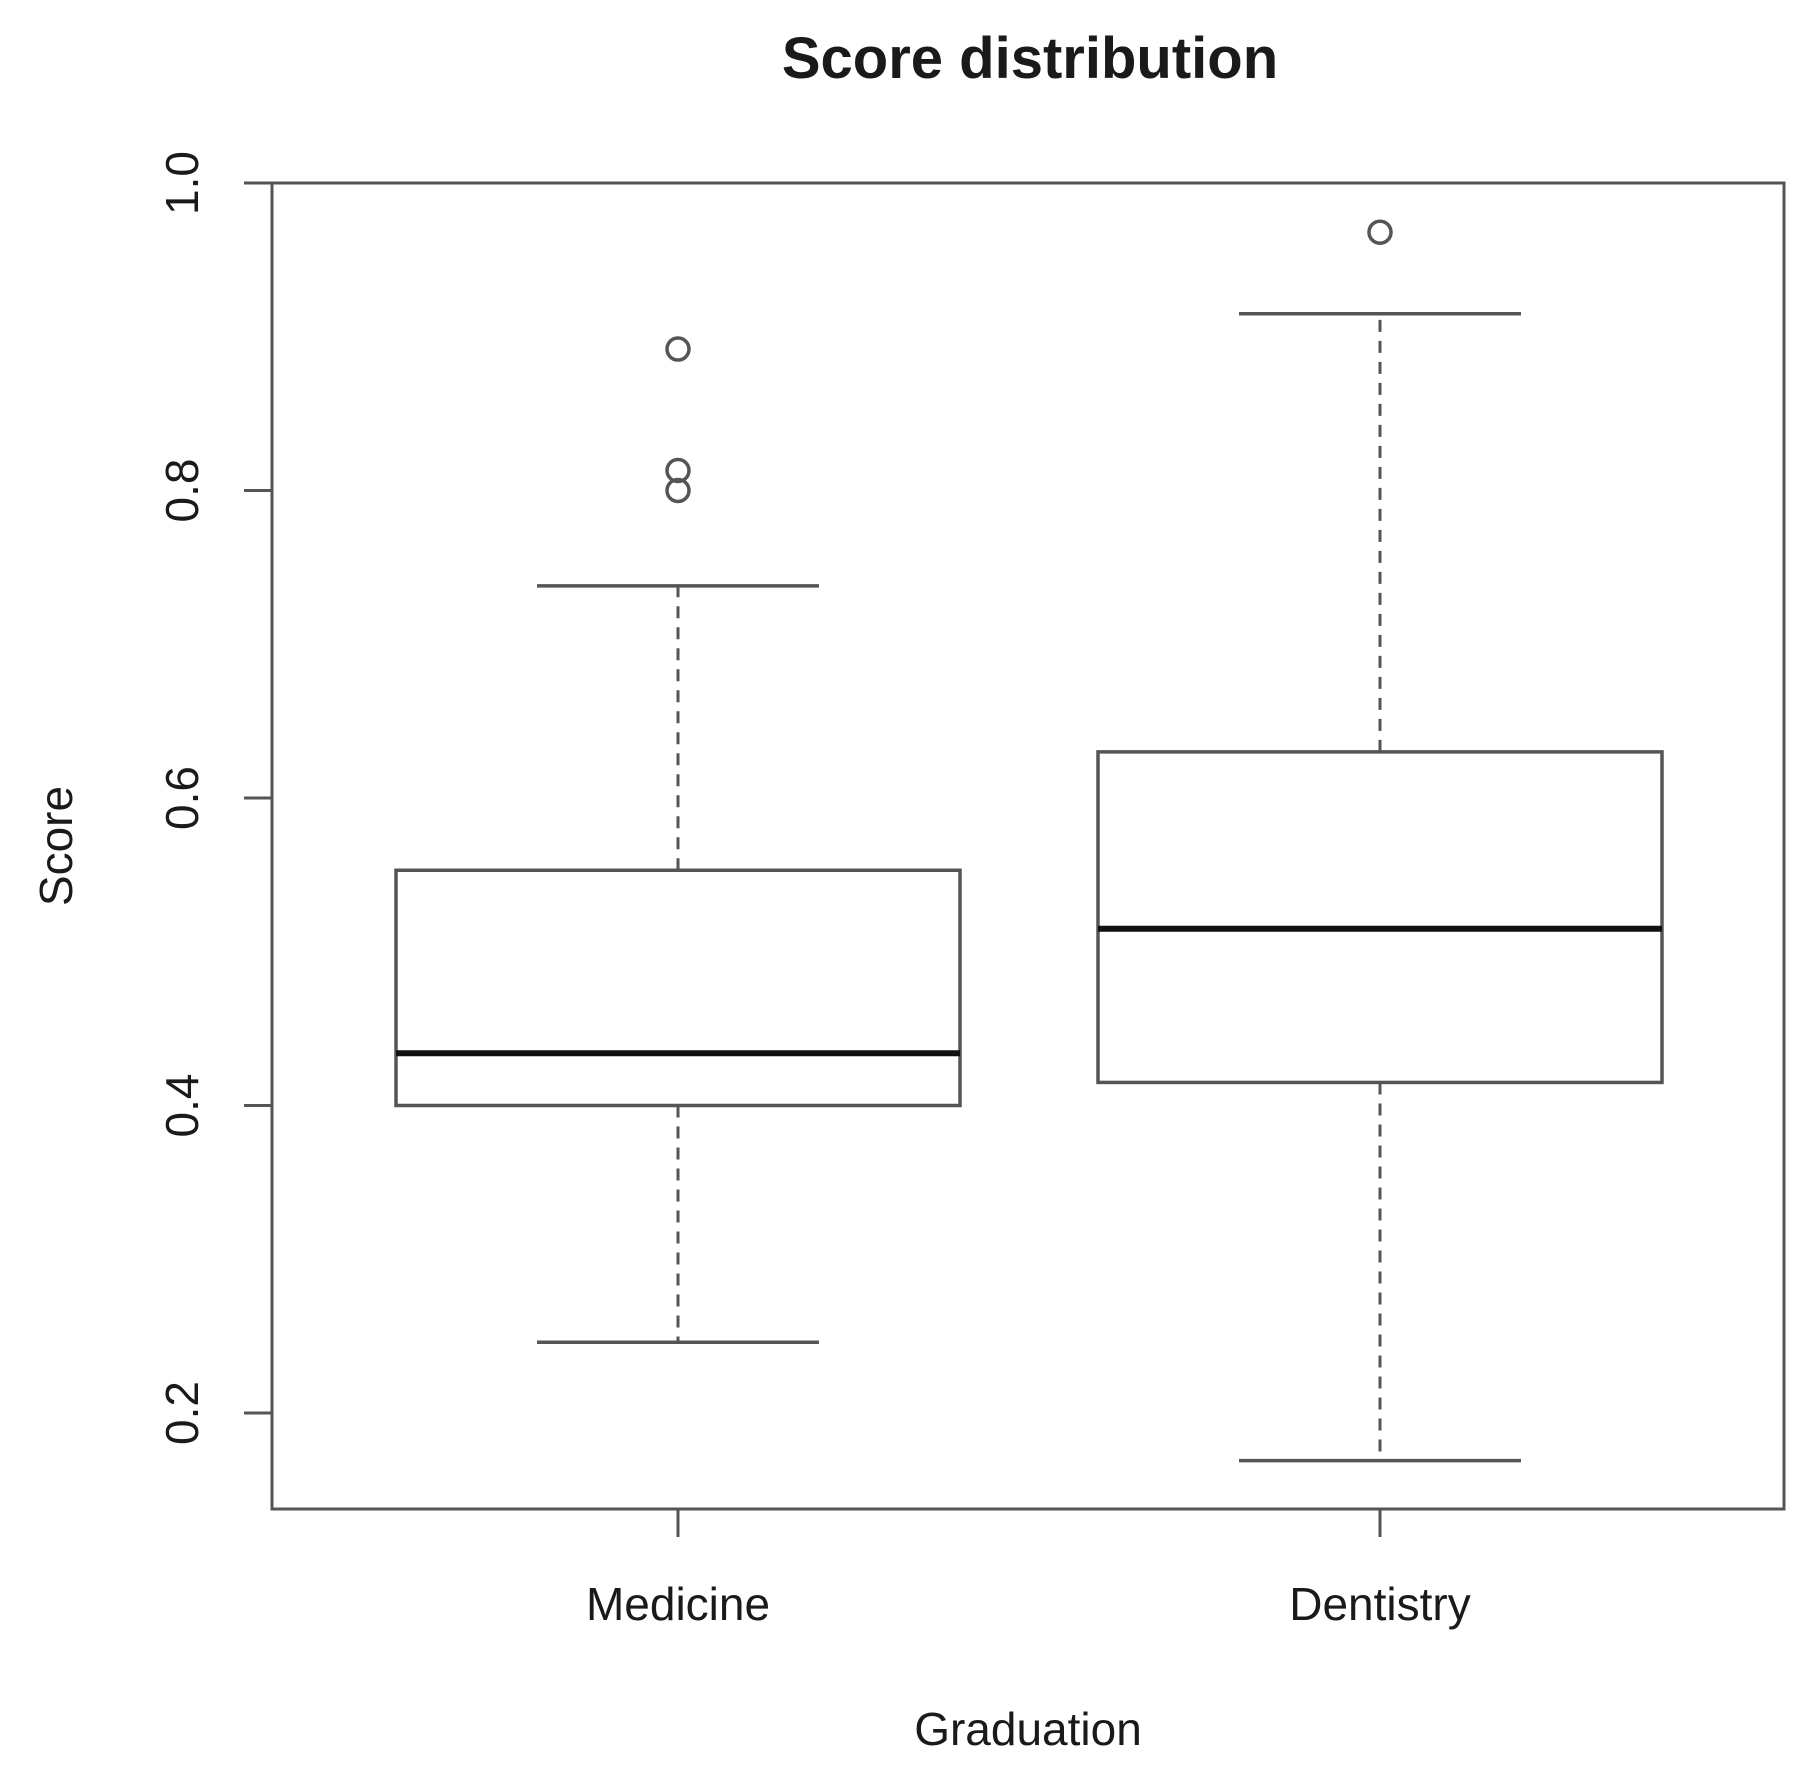 The width and height of the screenshot is (1810, 1778). I want to click on y-tick-label: 0.4, so click(182, 1106).